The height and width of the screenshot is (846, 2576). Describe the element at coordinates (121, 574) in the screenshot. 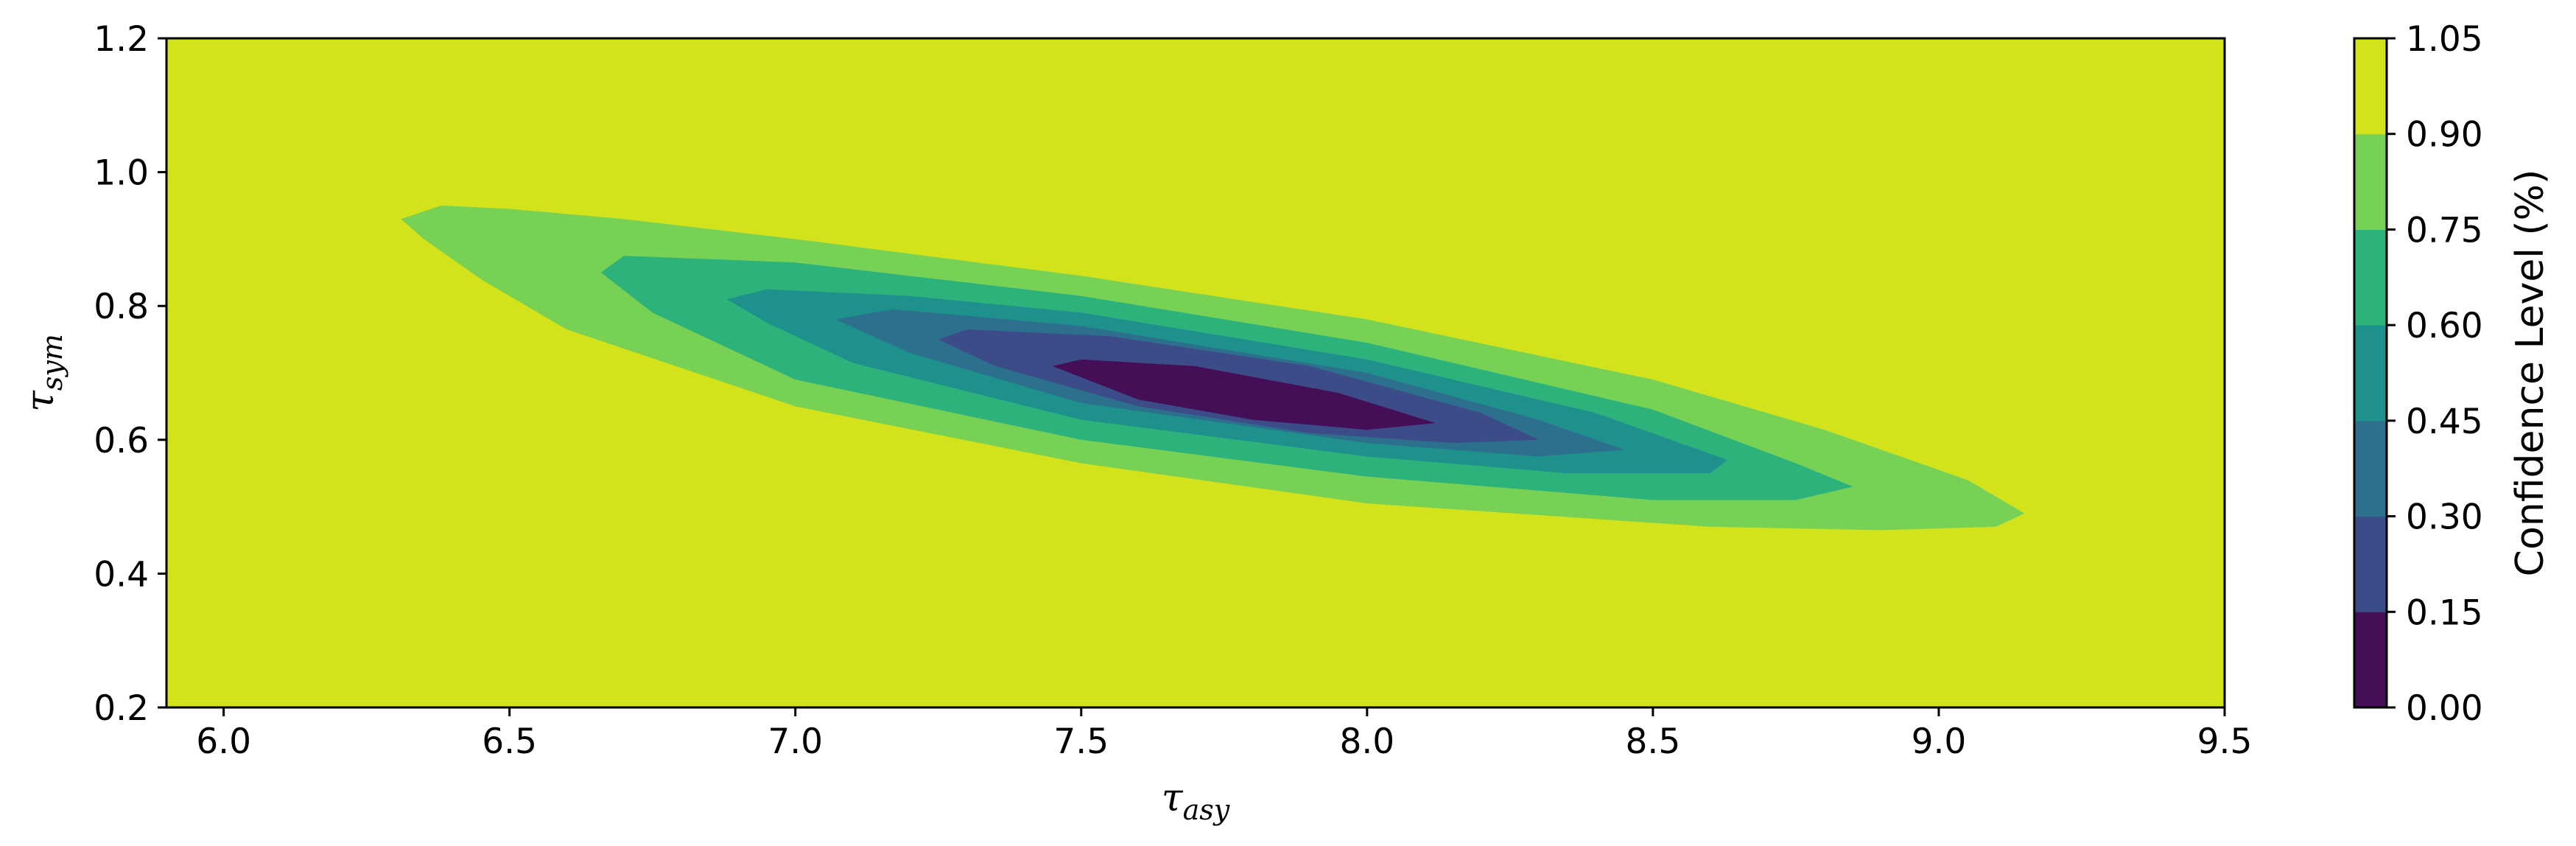

I see `y-tick-label: 0.4` at that location.